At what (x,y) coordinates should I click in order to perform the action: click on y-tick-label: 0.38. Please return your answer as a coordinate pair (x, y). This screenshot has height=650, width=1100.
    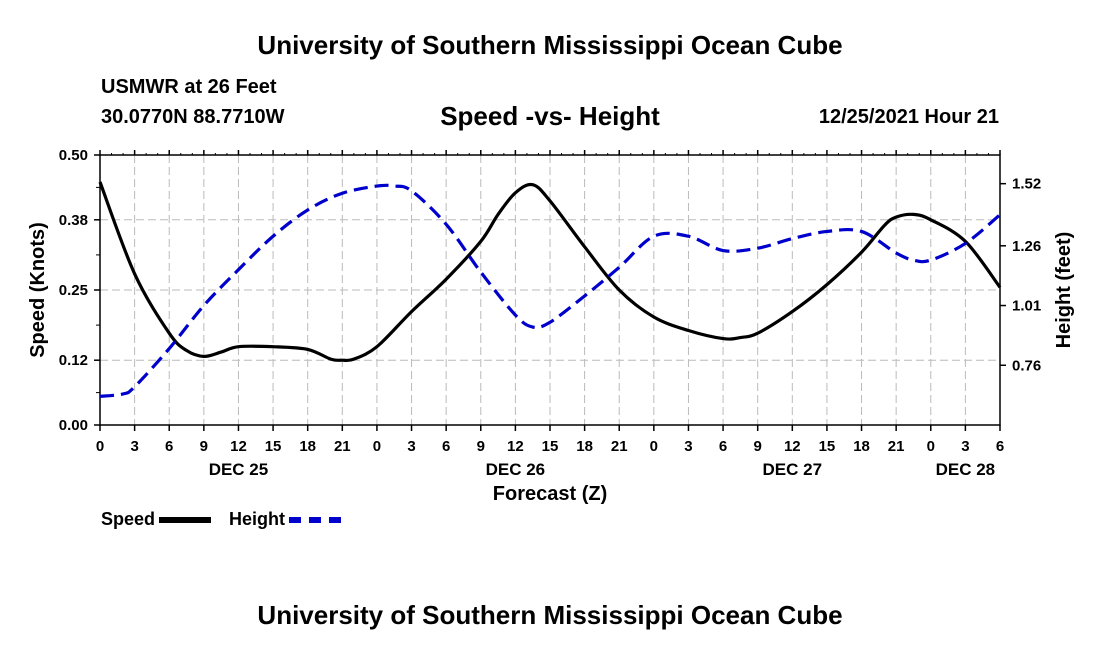
    Looking at the image, I should click on (73, 220).